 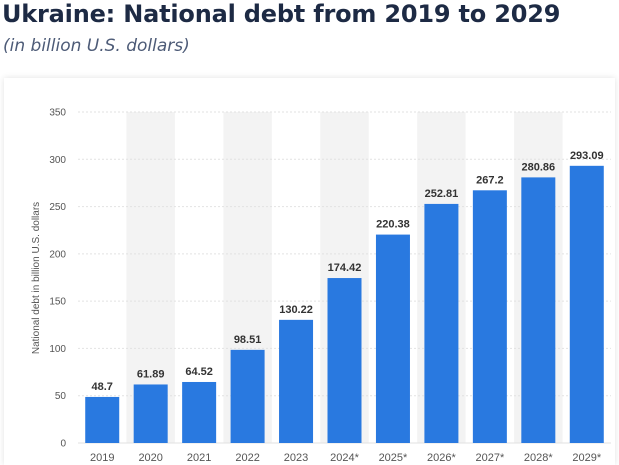 I want to click on x-tick-label: 2023, so click(x=296, y=458).